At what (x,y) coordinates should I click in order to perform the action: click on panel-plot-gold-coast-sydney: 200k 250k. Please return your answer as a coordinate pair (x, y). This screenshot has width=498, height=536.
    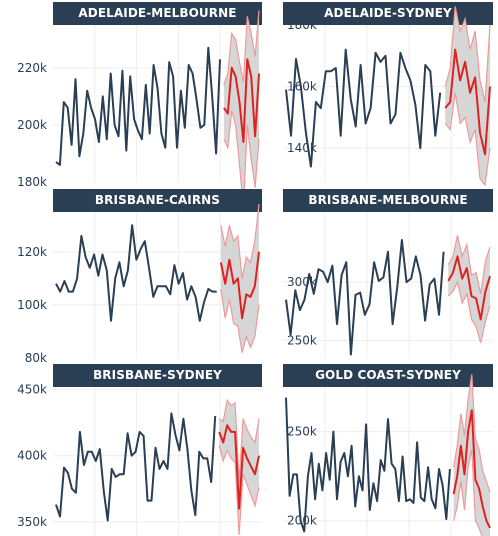
    Looking at the image, I should click on (388, 455).